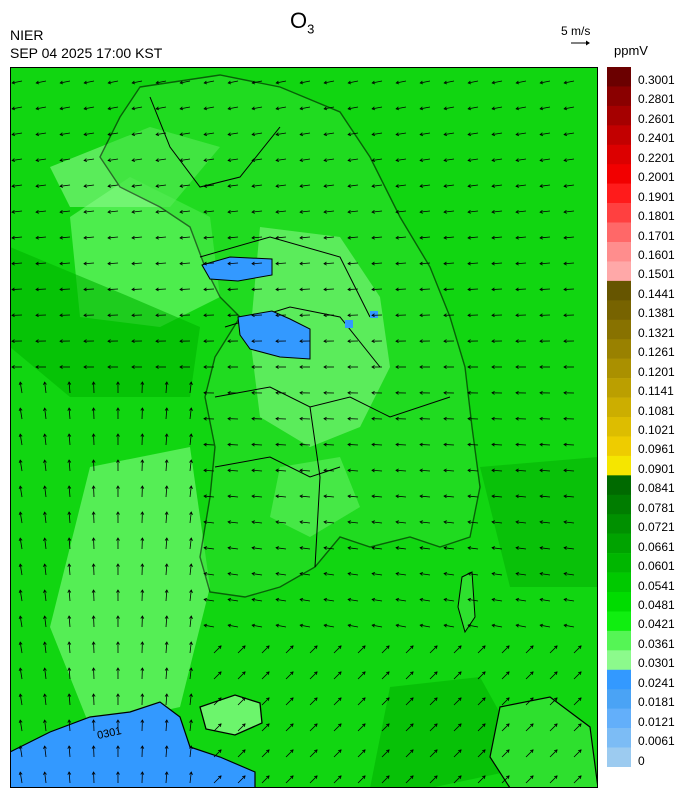 The width and height of the screenshot is (692, 798). What do you see at coordinates (656, 527) in the screenshot?
I see `colorbar-tick-label: 0.0721` at bounding box center [656, 527].